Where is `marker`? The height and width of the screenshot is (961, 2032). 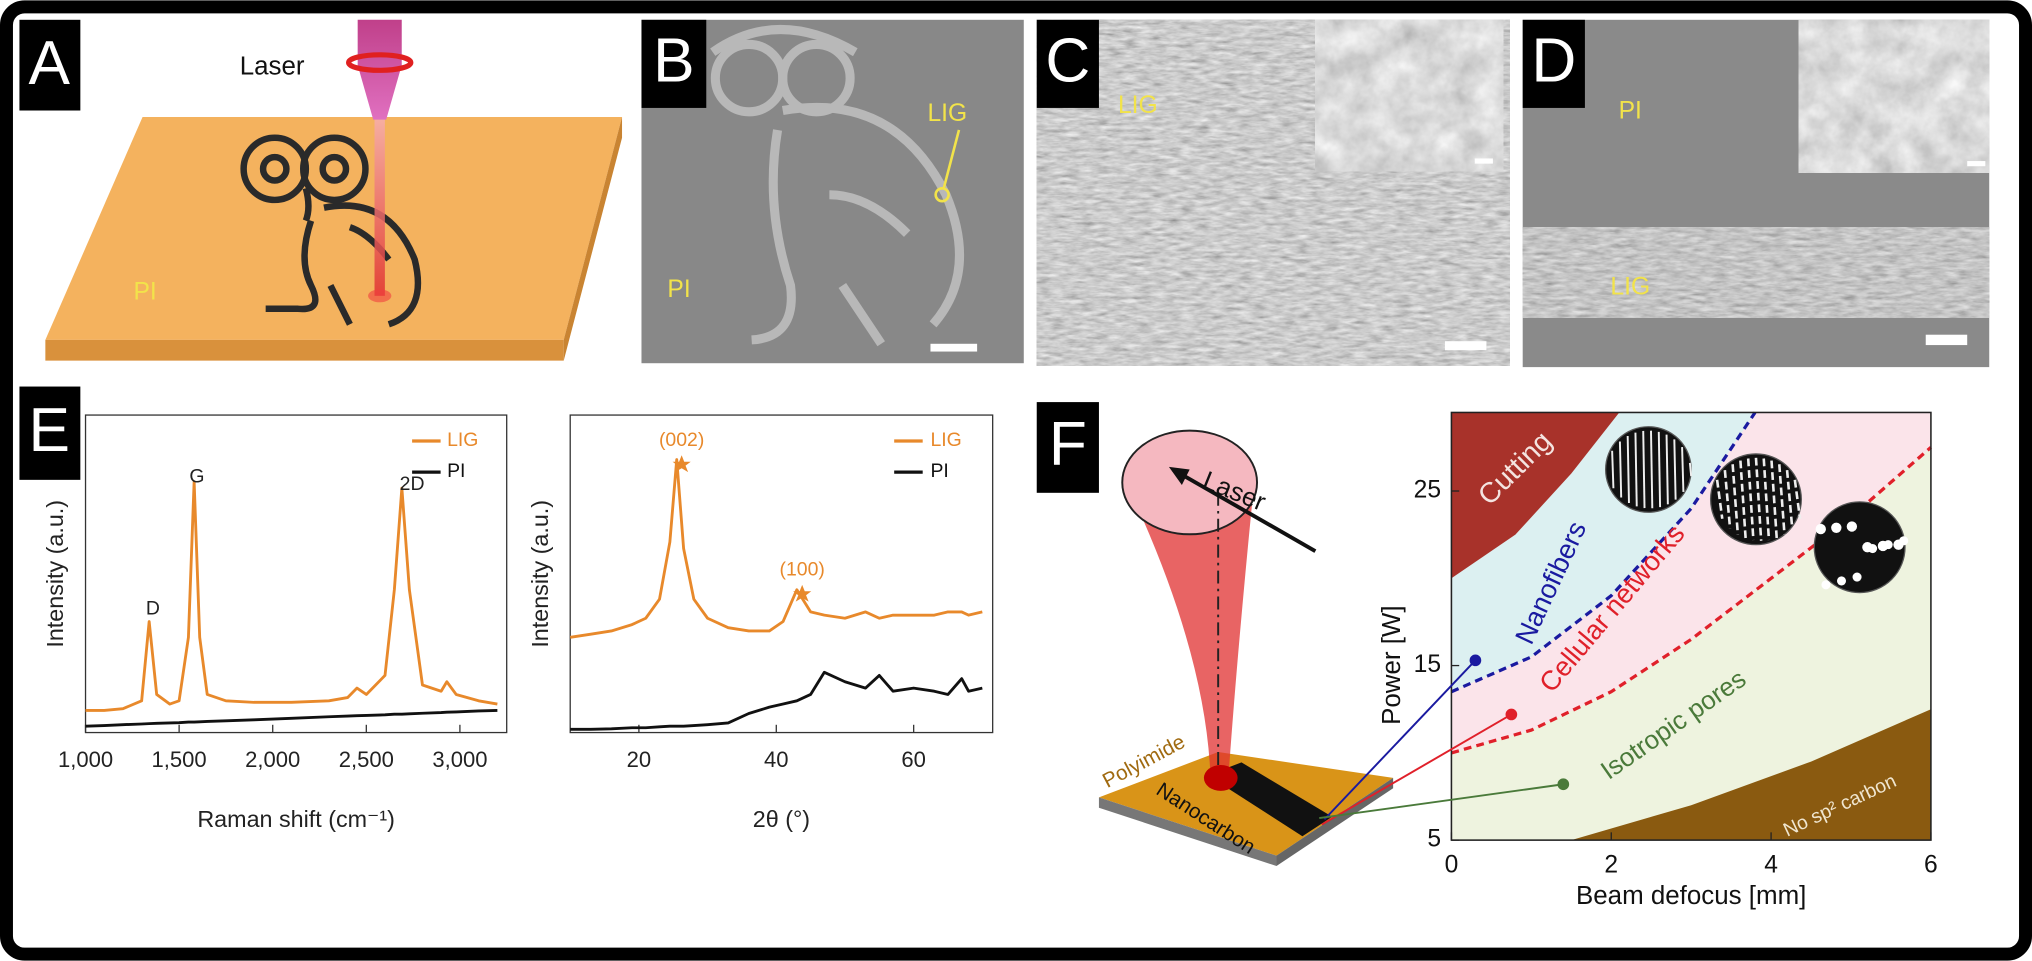 marker is located at coordinates (942, 194).